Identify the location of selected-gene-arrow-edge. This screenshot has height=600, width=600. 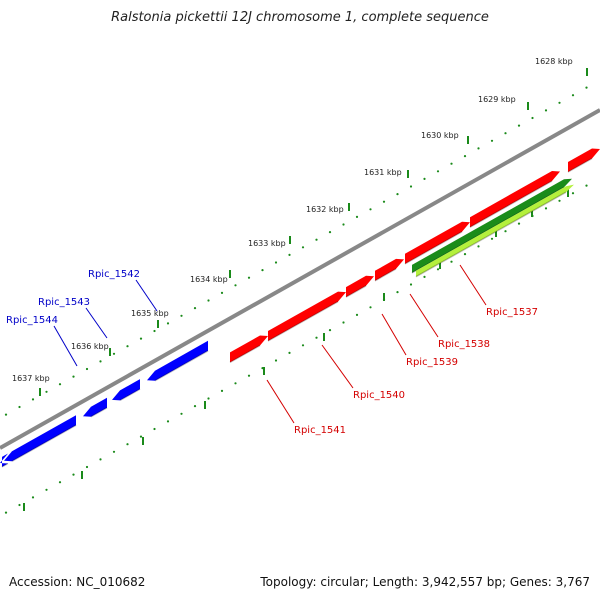
(488, 230).